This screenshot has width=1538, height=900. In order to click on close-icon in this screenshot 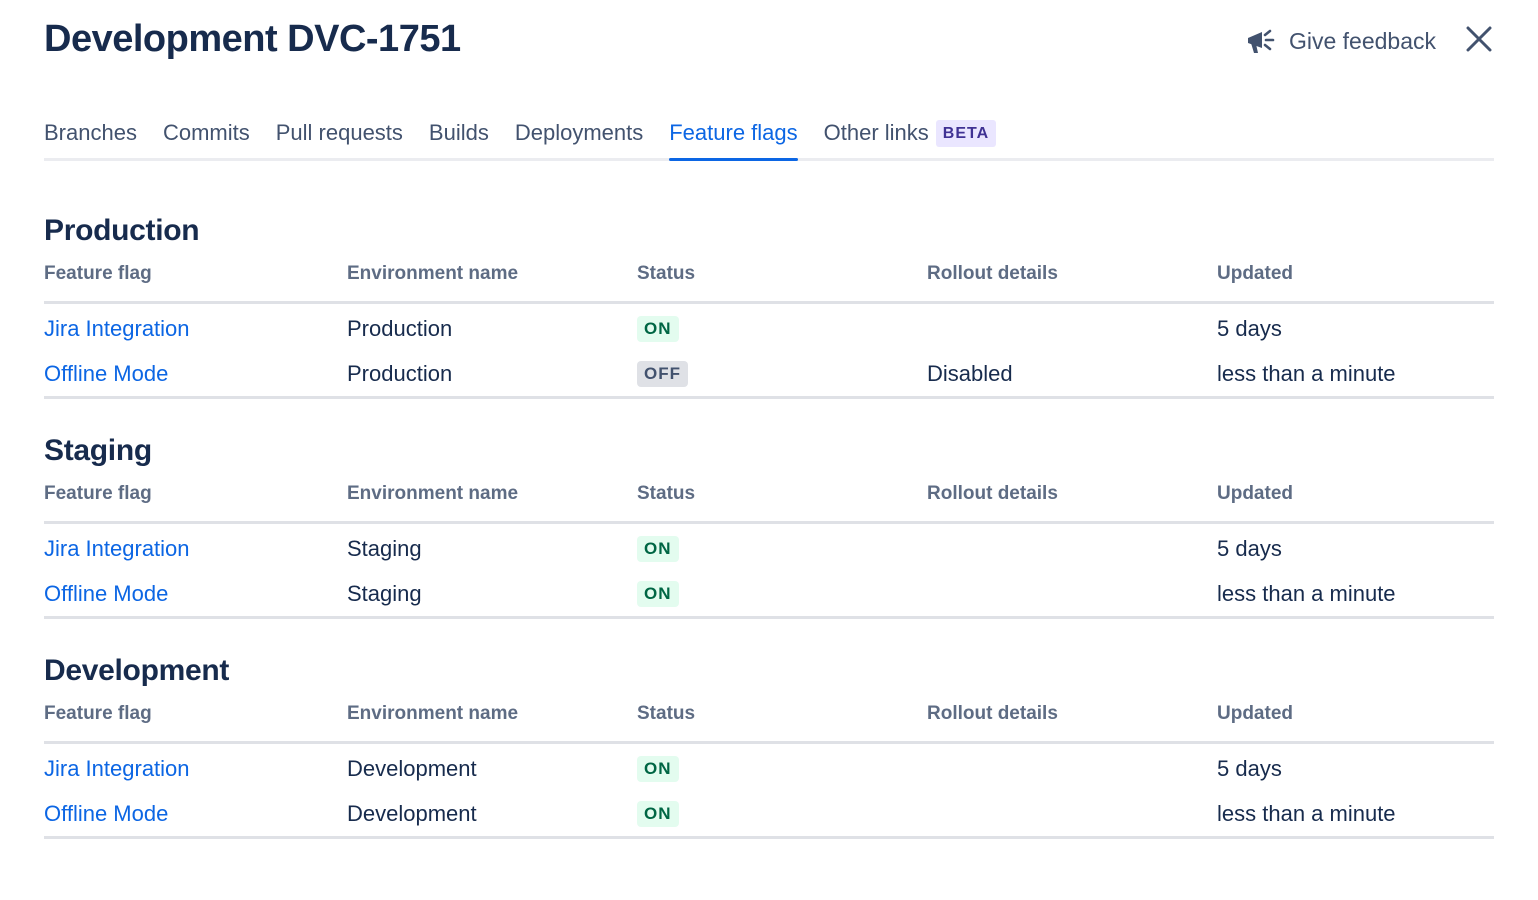, I will do `click(1479, 41)`.